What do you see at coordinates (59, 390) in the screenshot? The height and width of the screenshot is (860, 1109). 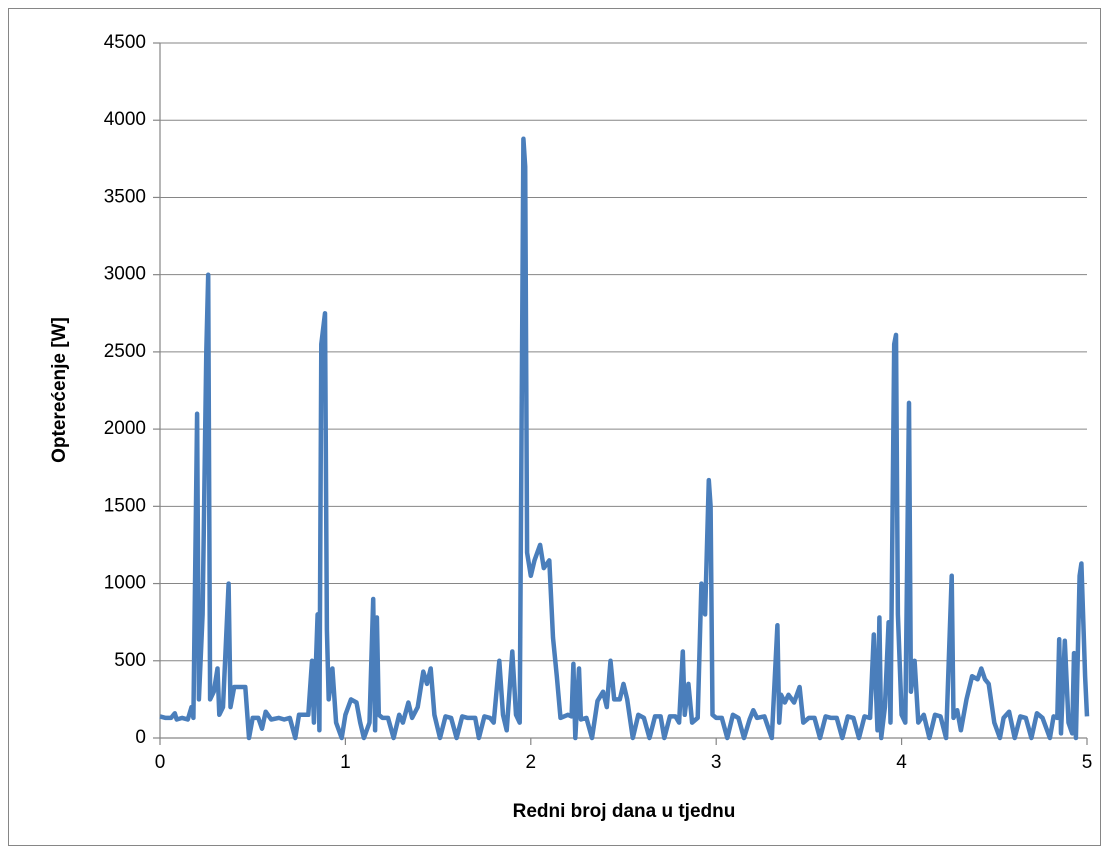 I see `y-axis-label: Opterećenje [W]` at bounding box center [59, 390].